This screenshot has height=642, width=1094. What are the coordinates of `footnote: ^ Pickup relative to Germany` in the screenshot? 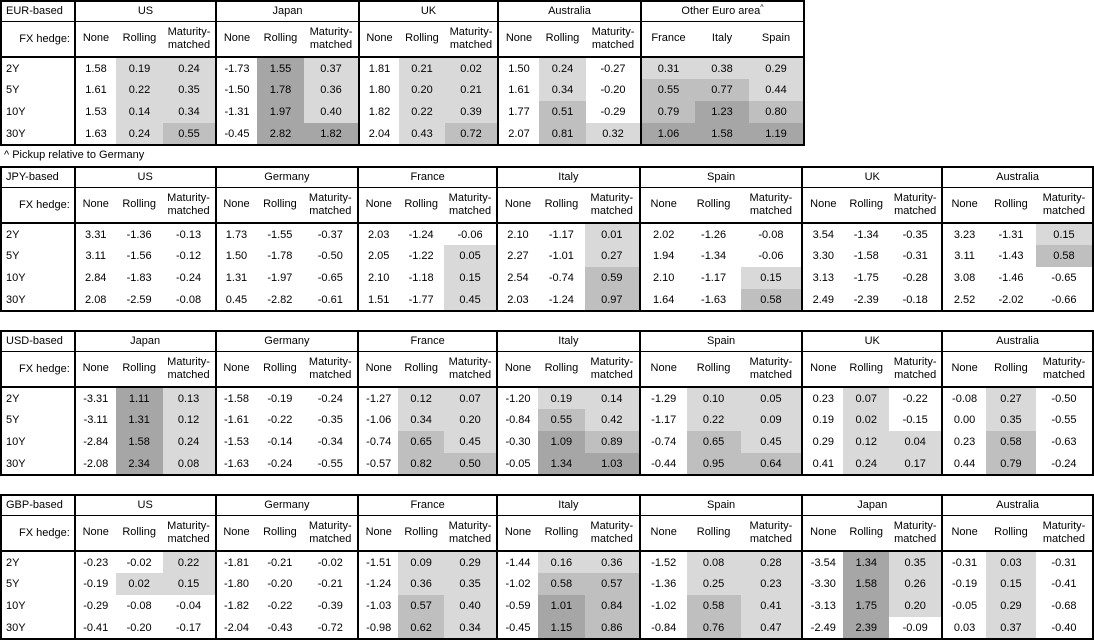 It's located at (74, 155).